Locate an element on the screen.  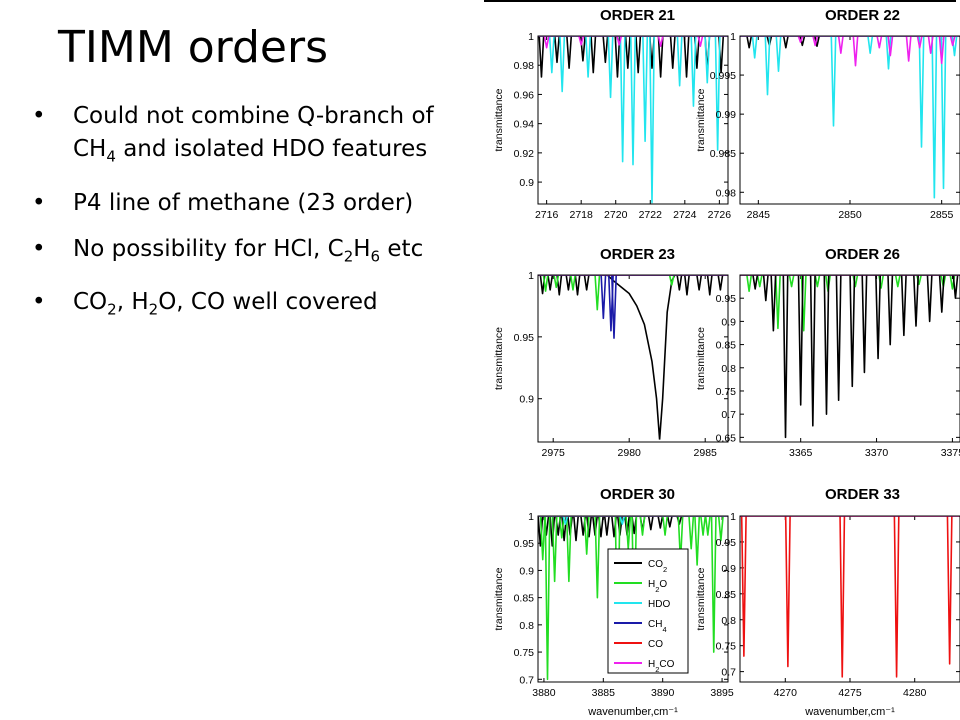
chart-title: ORDER 30 is located at coordinates (637, 494).